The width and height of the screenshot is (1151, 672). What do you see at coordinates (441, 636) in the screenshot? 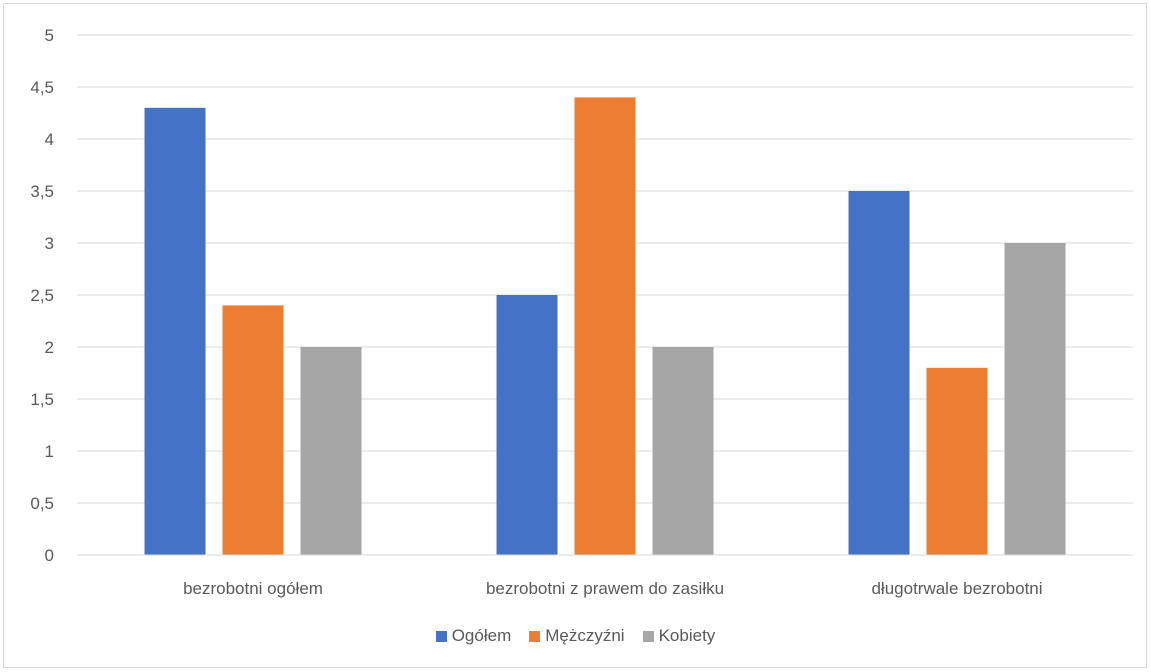
I see `legend-swatch-ogolem` at bounding box center [441, 636].